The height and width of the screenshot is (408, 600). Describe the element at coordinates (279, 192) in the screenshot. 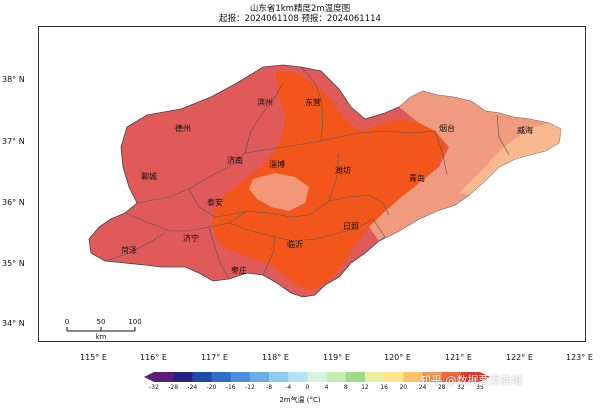

I see `mountain-cool-patch` at that location.